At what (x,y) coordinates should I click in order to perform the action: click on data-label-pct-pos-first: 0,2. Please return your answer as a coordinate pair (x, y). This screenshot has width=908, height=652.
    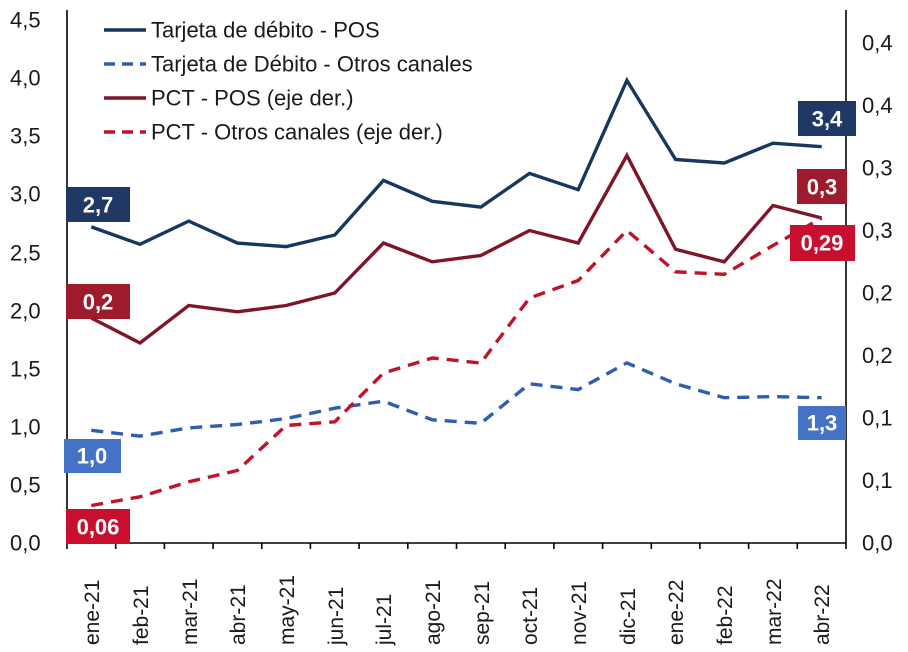
    Looking at the image, I should click on (98, 301).